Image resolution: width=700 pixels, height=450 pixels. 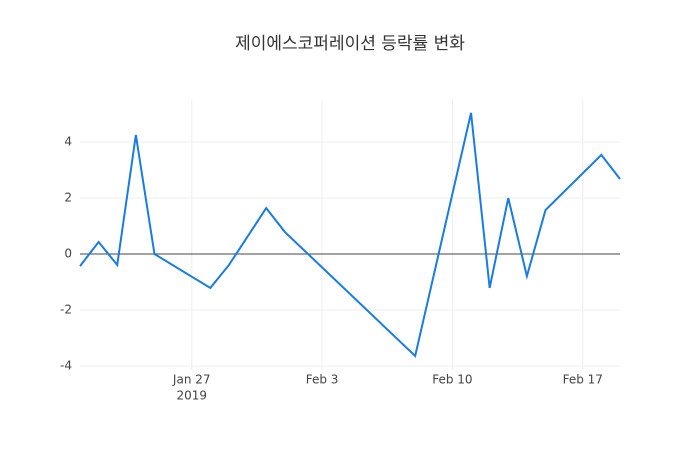 What do you see at coordinates (583, 380) in the screenshot?
I see `x-tick-label: Feb 17` at bounding box center [583, 380].